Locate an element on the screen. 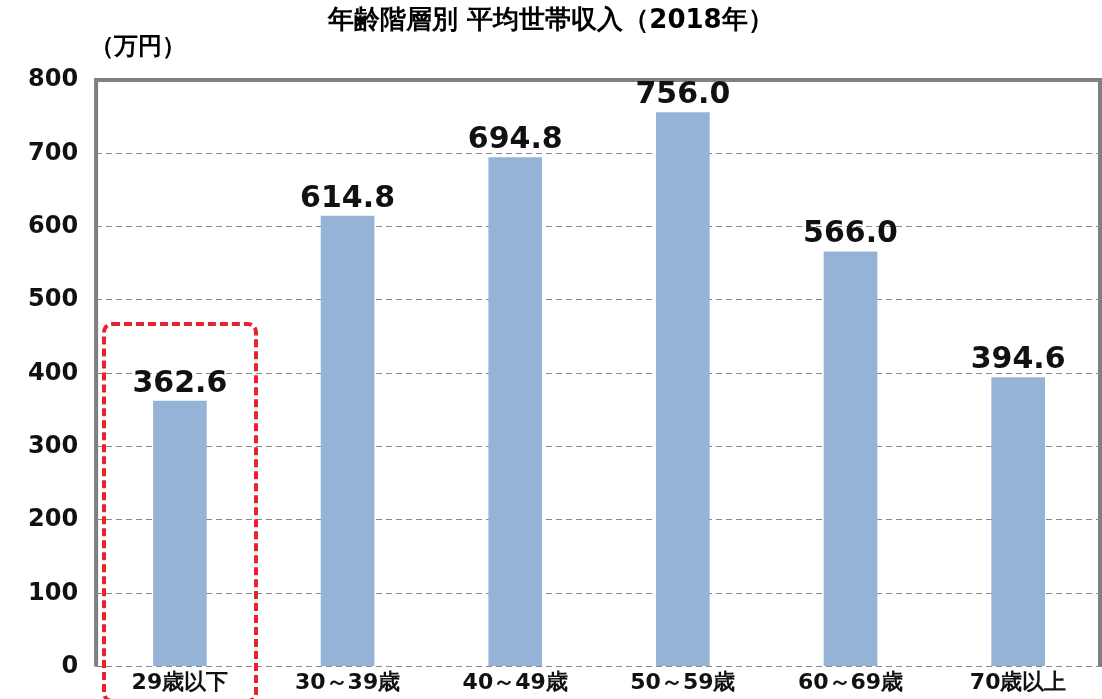  data-label: 694.8 is located at coordinates (515, 137).